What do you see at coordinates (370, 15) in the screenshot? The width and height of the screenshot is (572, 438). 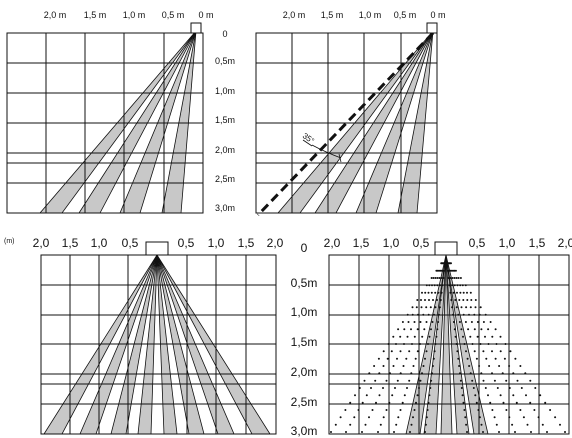 I see `x-tick-label: 1,0 m` at bounding box center [370, 15].